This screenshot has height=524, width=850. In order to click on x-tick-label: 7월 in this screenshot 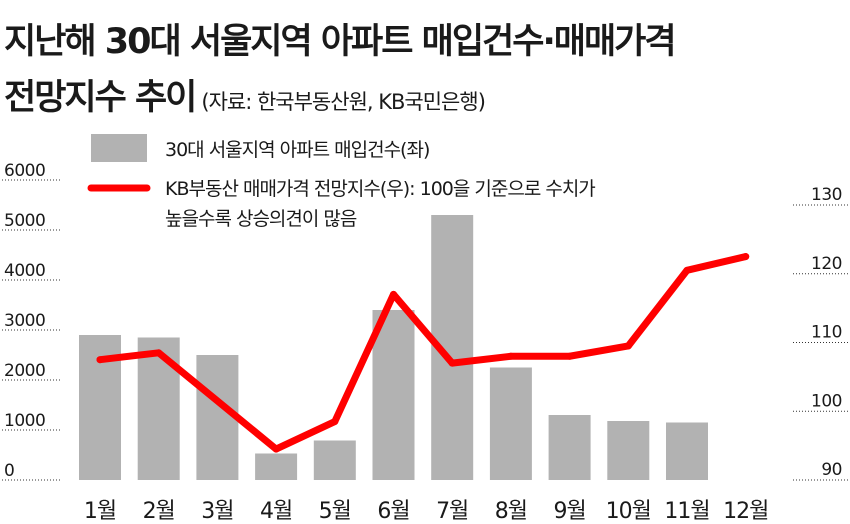, I will do `click(452, 511)`.